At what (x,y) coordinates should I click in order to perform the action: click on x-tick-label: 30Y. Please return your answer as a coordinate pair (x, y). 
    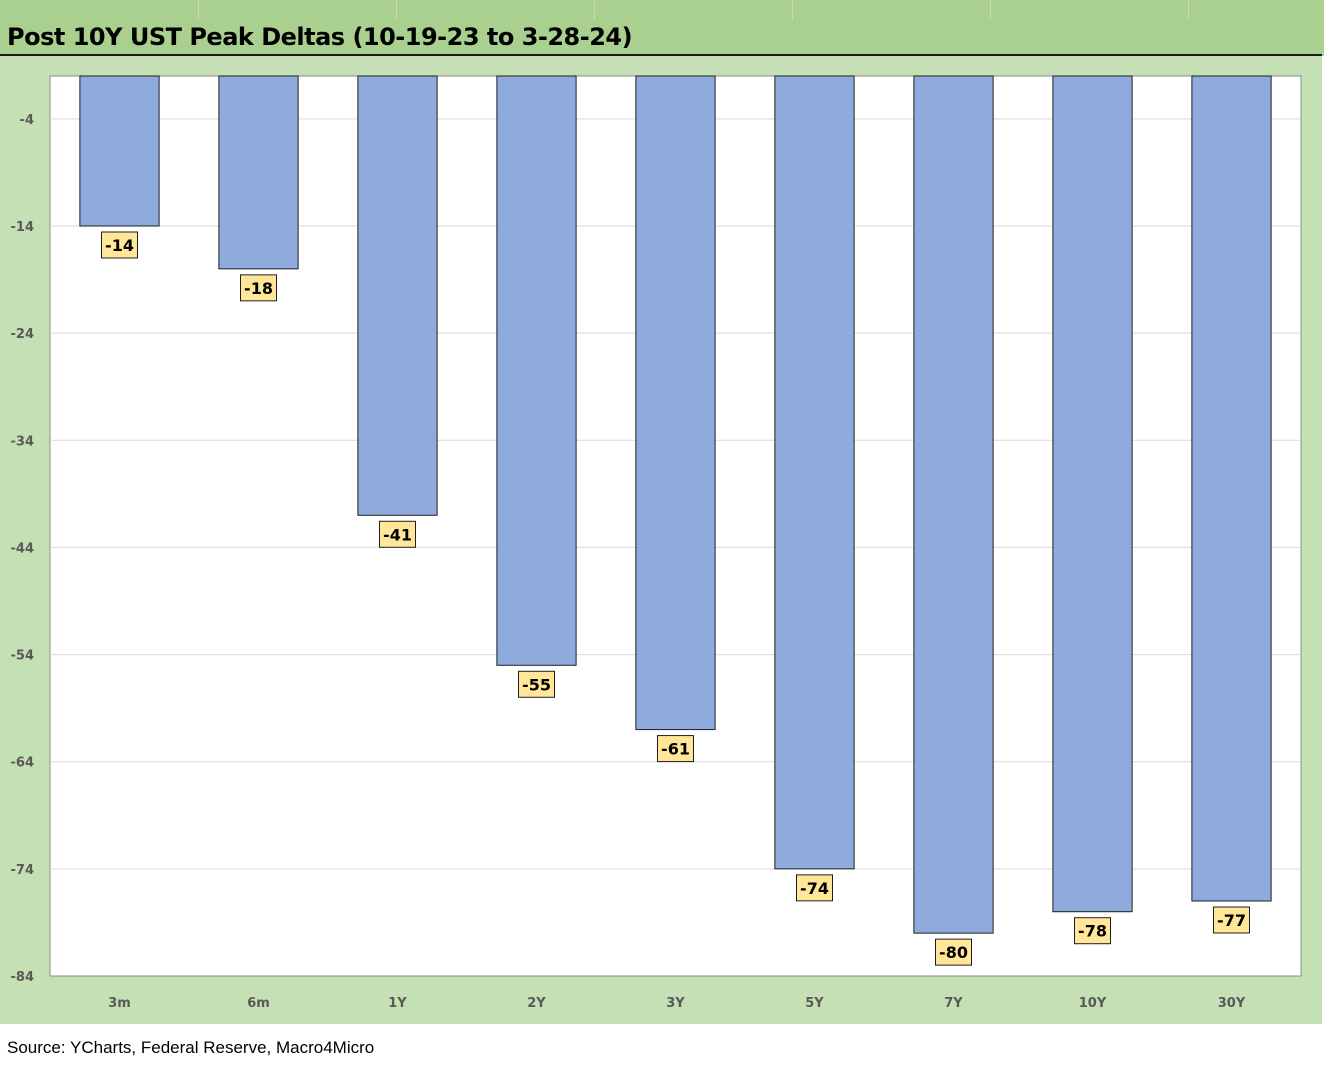
    Looking at the image, I should click on (1232, 1003).